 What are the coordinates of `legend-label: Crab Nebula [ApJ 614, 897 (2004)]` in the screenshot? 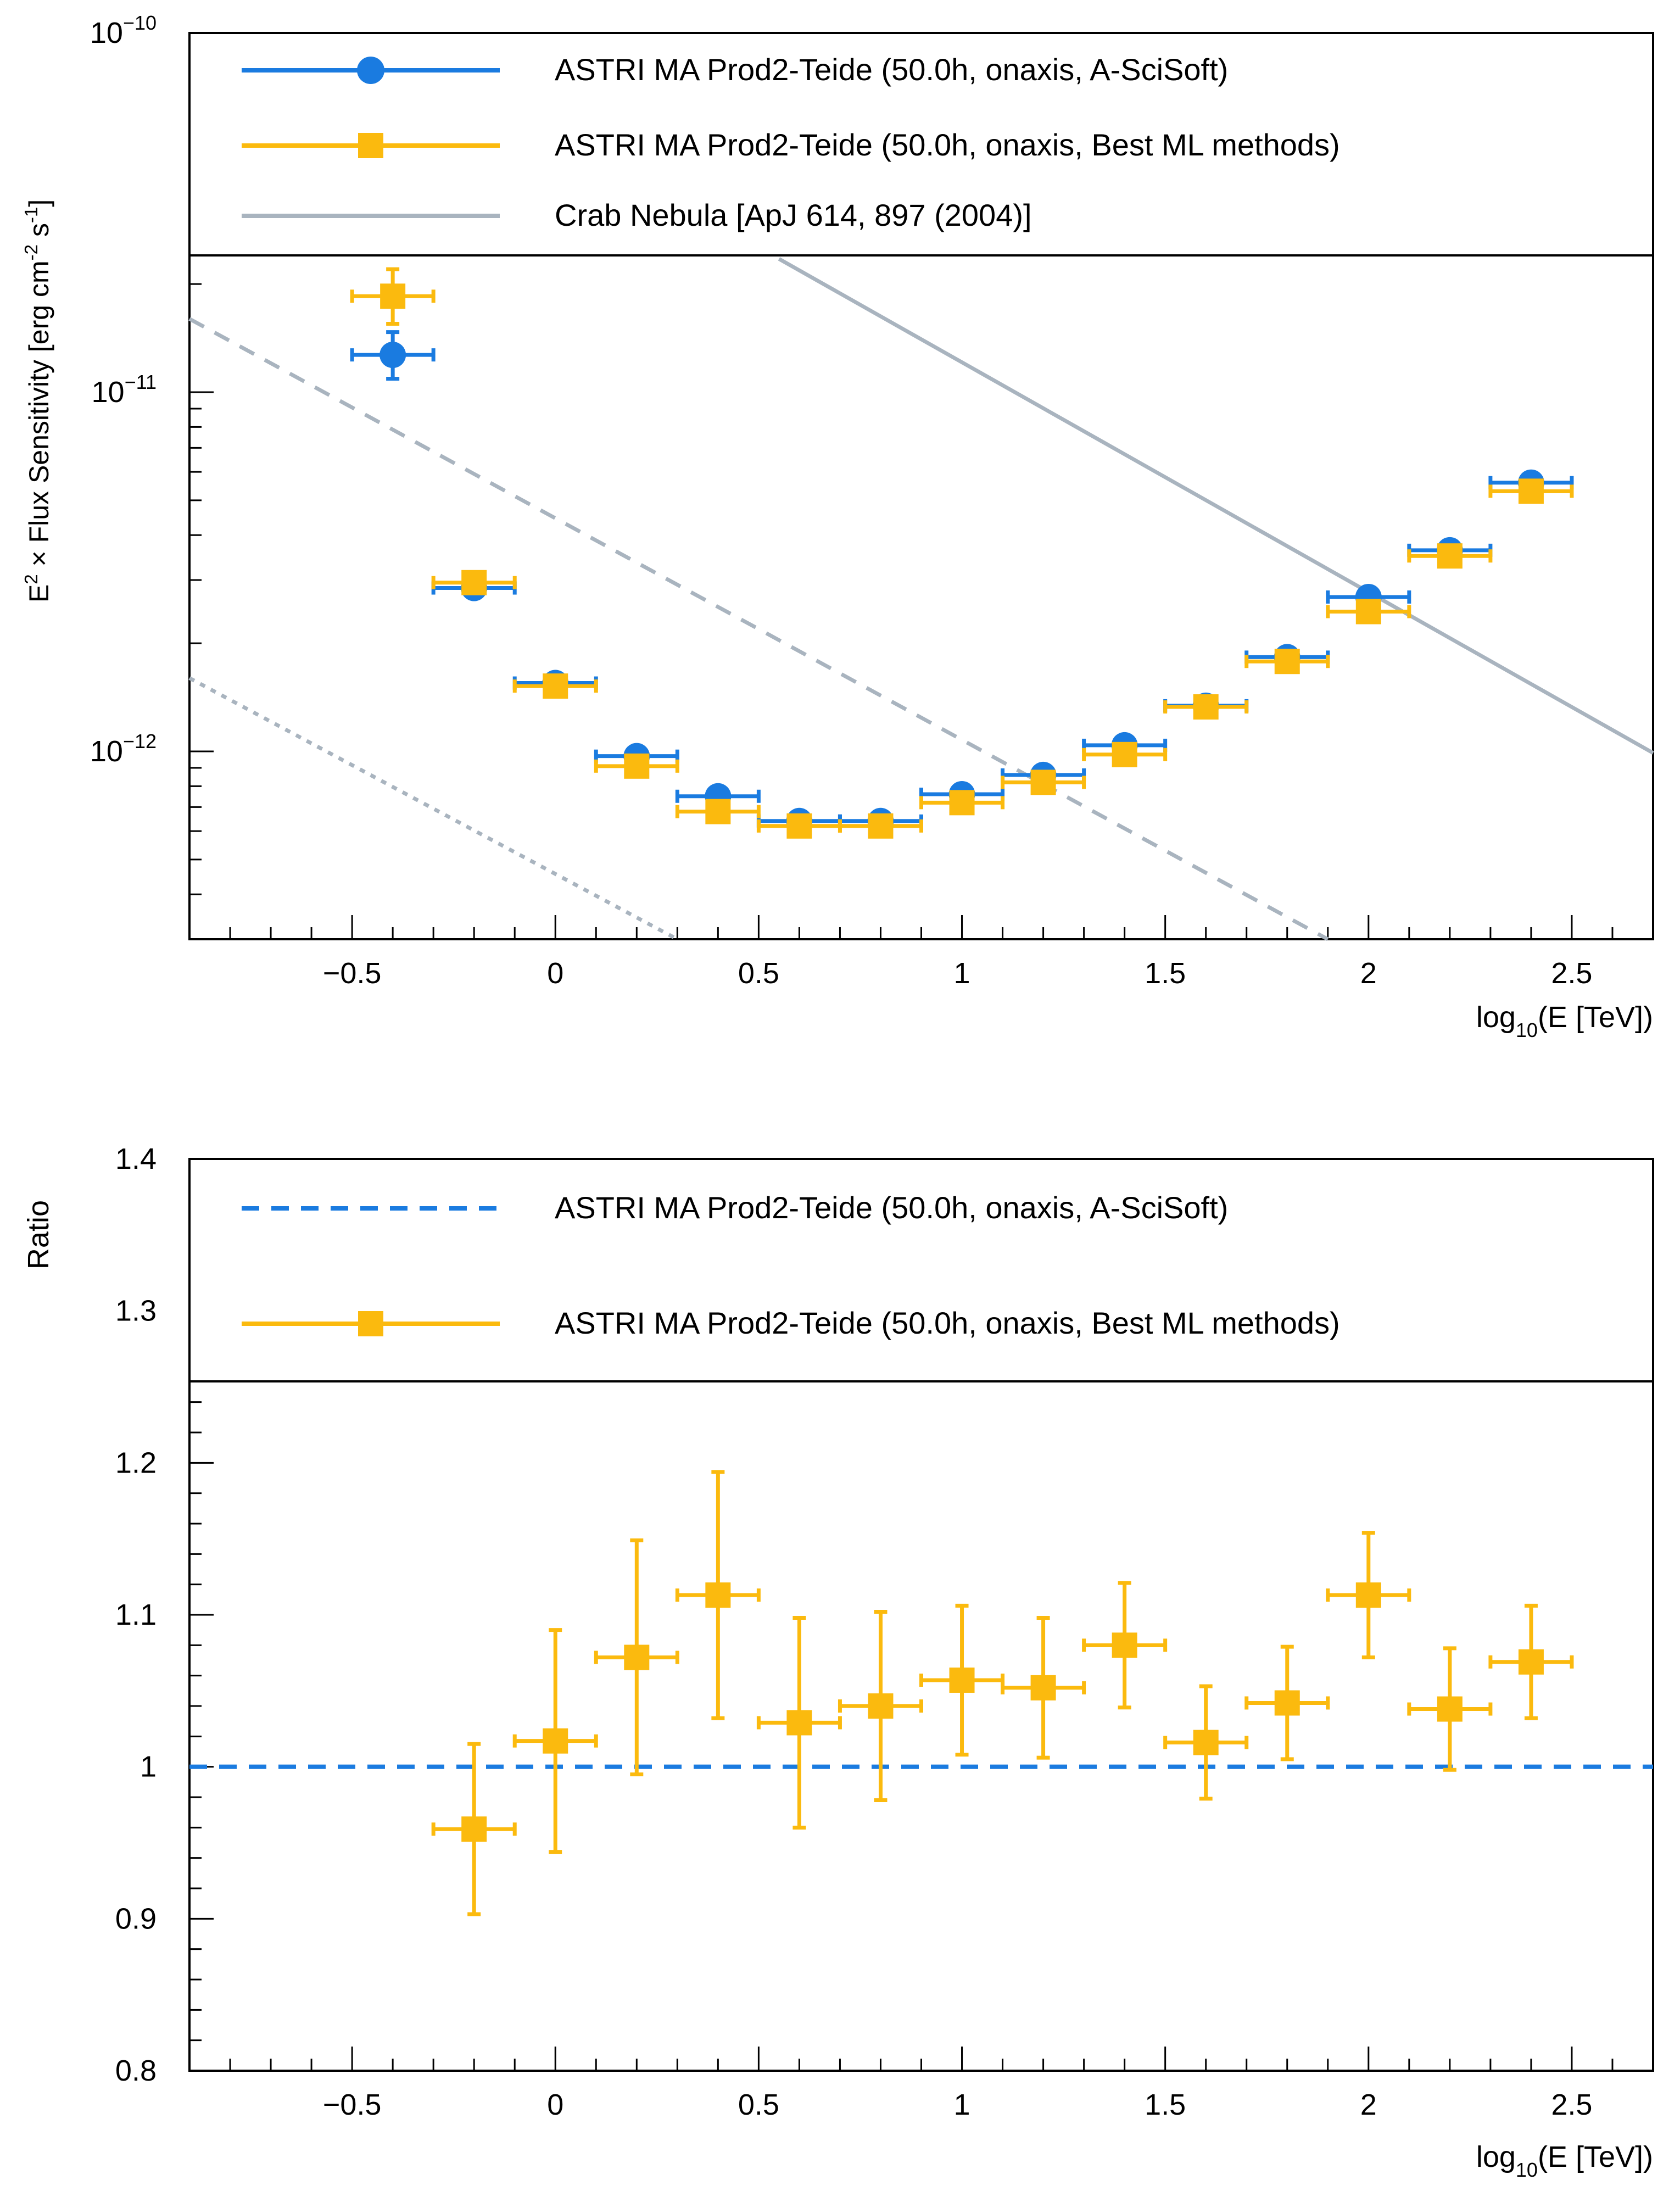 It's located at (793, 215).